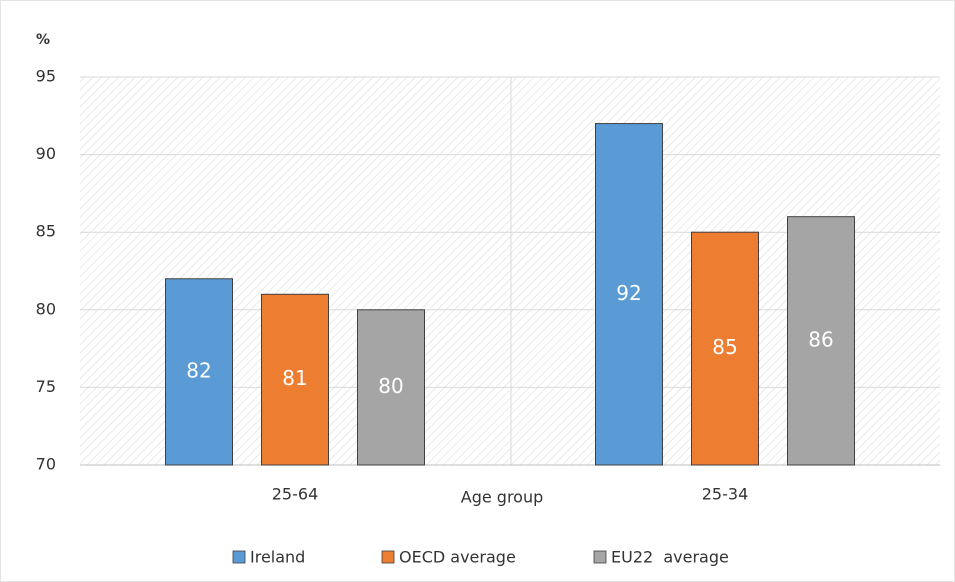  Describe the element at coordinates (46, 153) in the screenshot. I see `y-tick-label: 90` at that location.